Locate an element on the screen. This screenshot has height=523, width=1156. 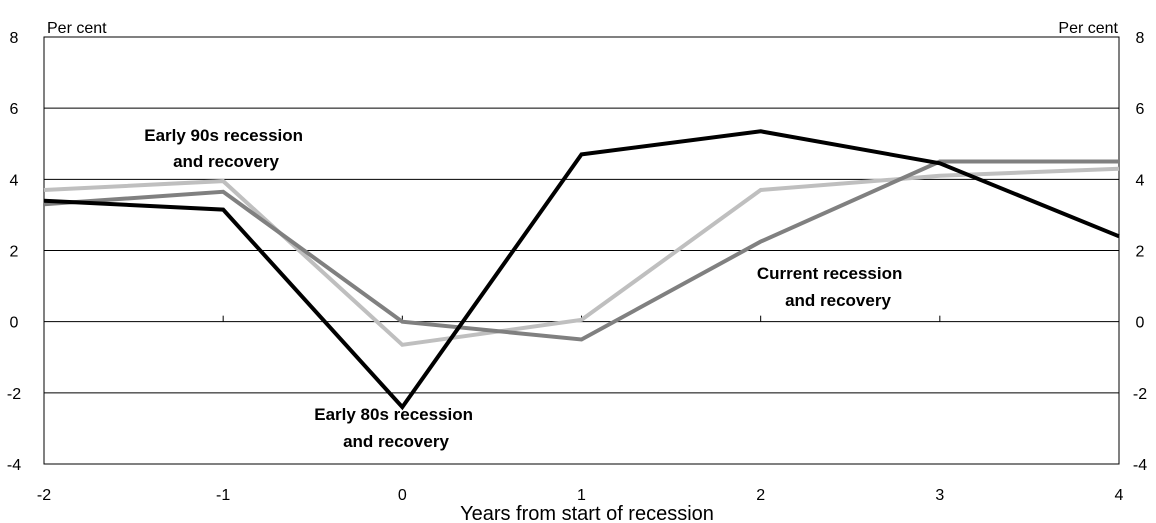
x-tick-label-4: 2 is located at coordinates (760, 495).